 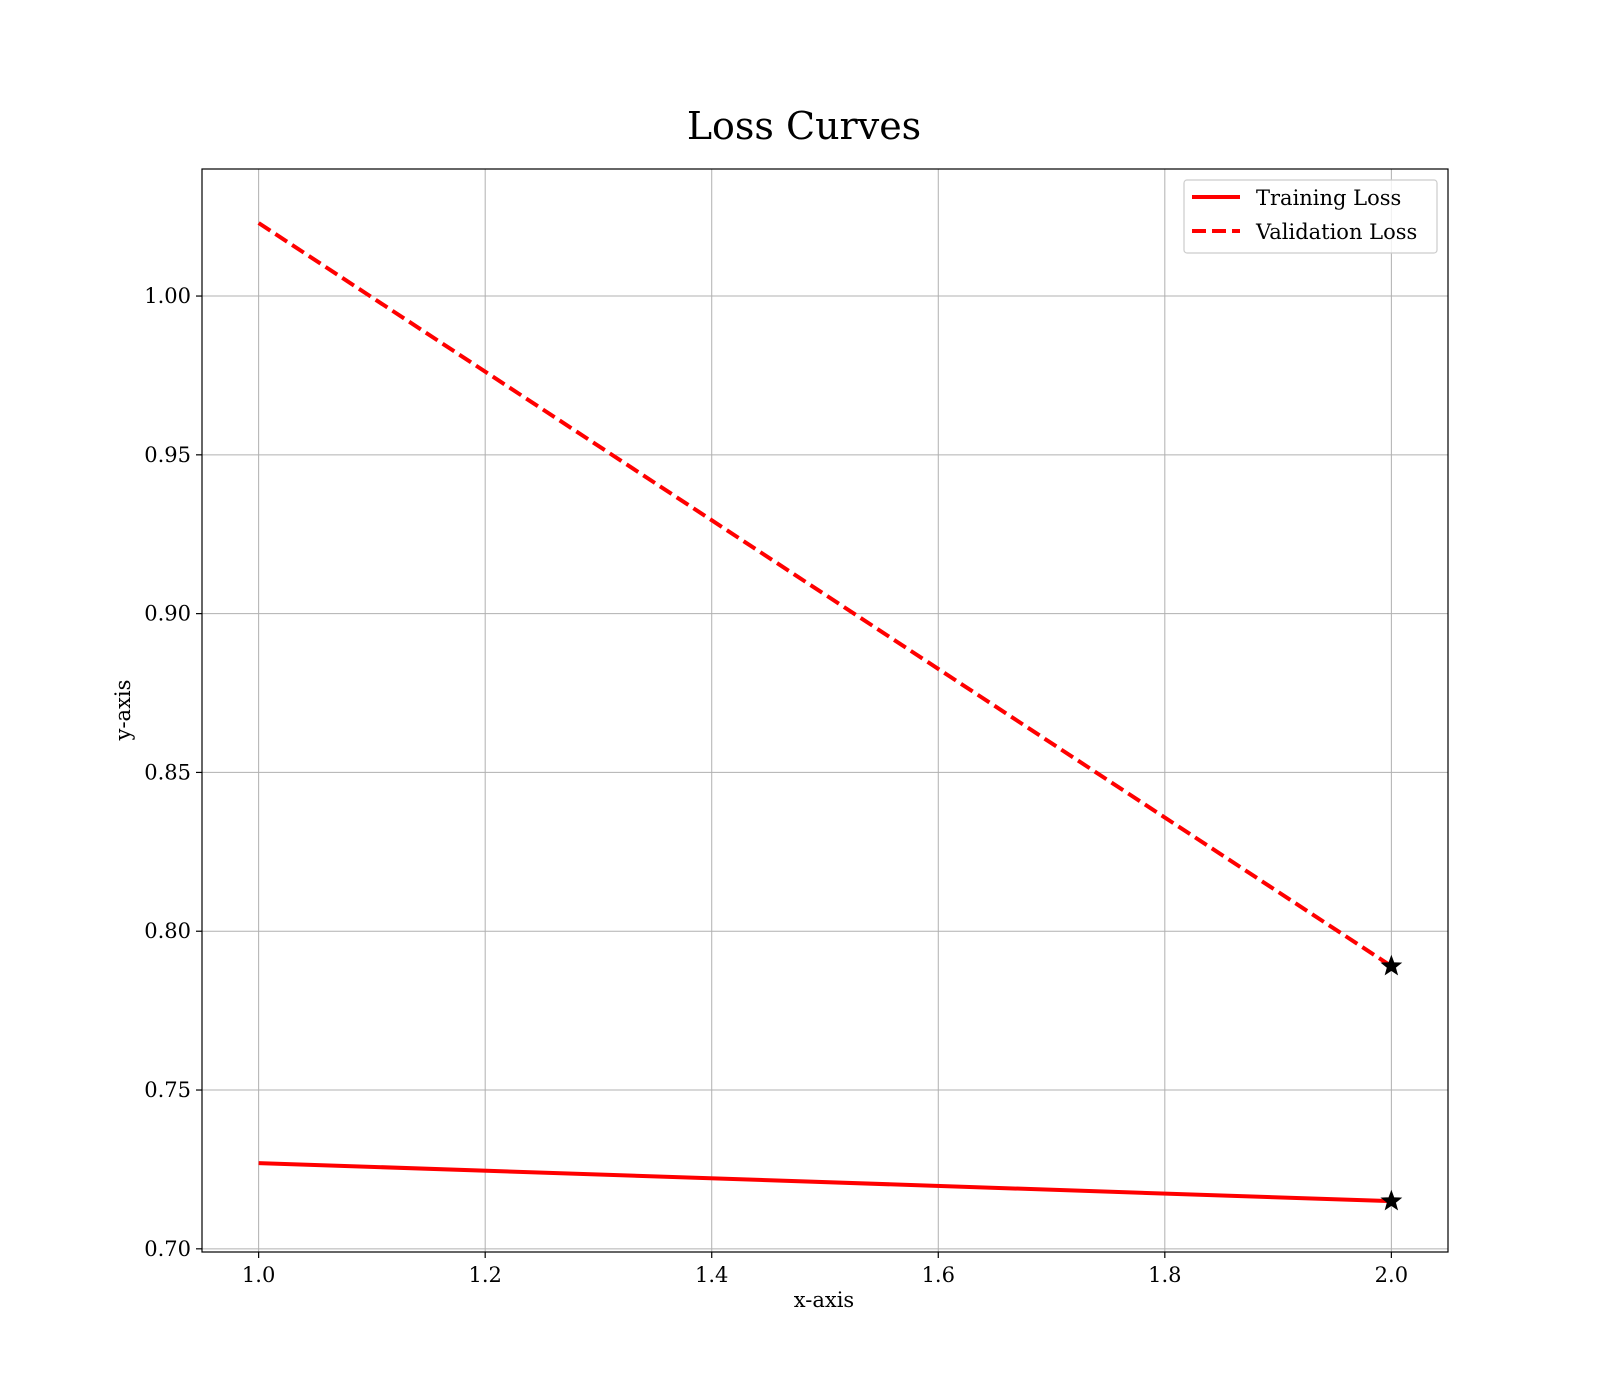 What do you see at coordinates (711, 1275) in the screenshot?
I see `x-tick-label: 1.4` at bounding box center [711, 1275].